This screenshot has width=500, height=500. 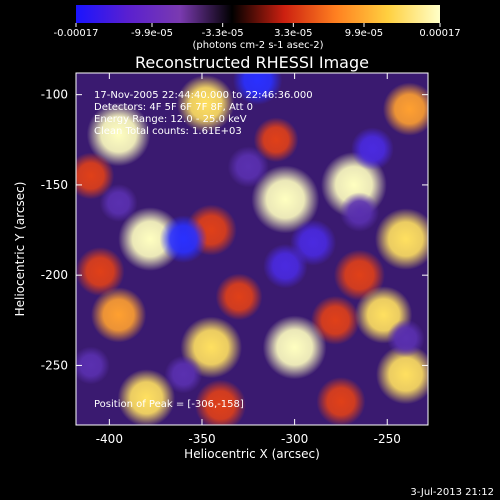 What do you see at coordinates (387, 439) in the screenshot?
I see `x-tick-label: -250` at bounding box center [387, 439].